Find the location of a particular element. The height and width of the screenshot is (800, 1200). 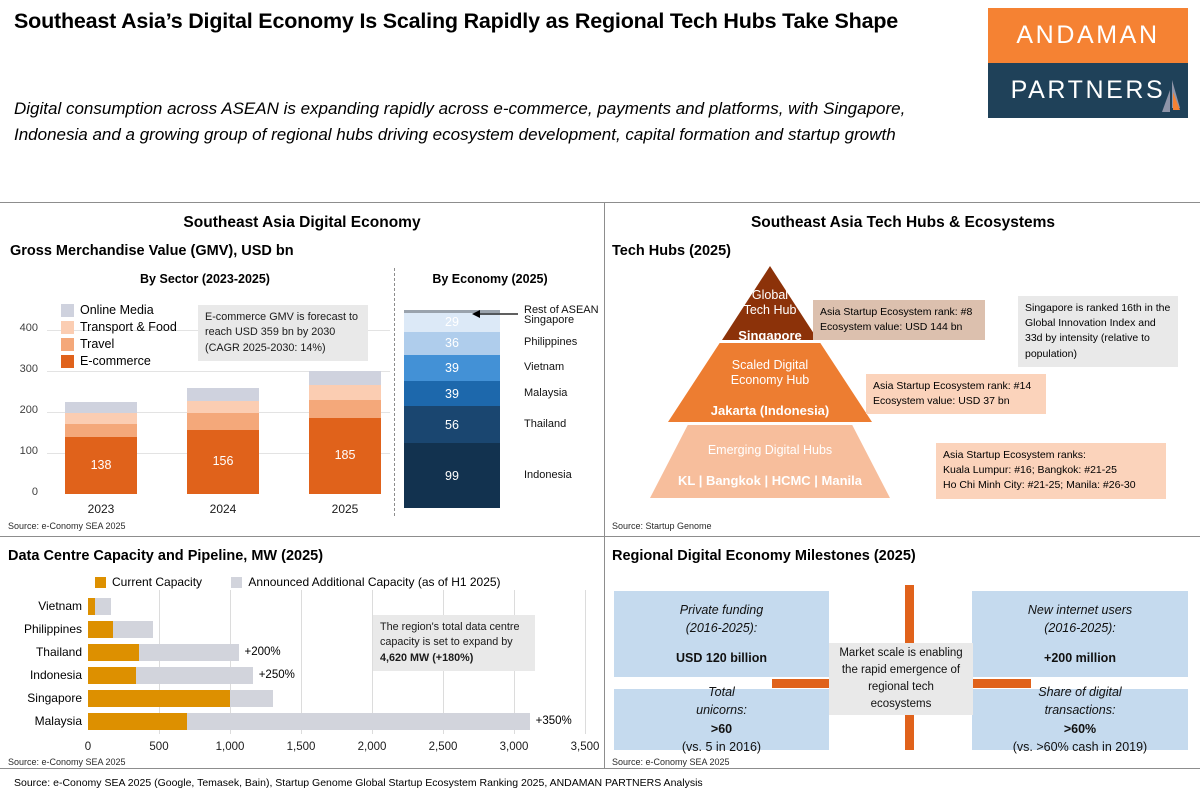

gmv-x-tick: 2024 is located at coordinates (223, 509).